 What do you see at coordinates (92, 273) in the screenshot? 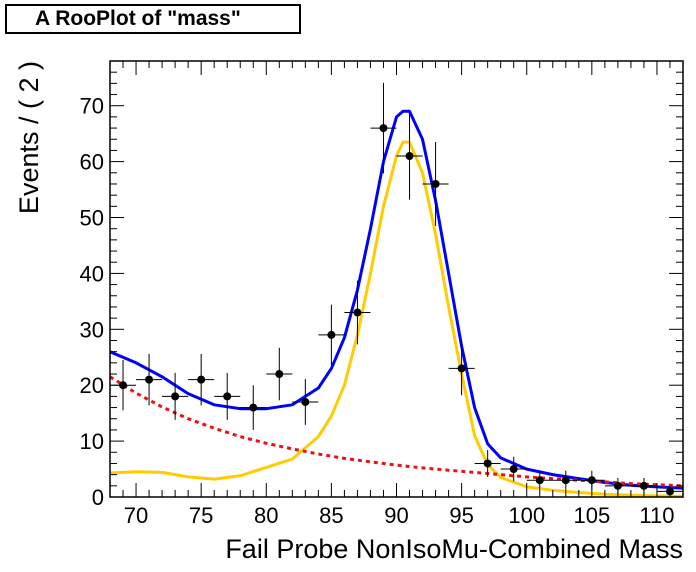
I see `y-tick-label: 40` at bounding box center [92, 273].